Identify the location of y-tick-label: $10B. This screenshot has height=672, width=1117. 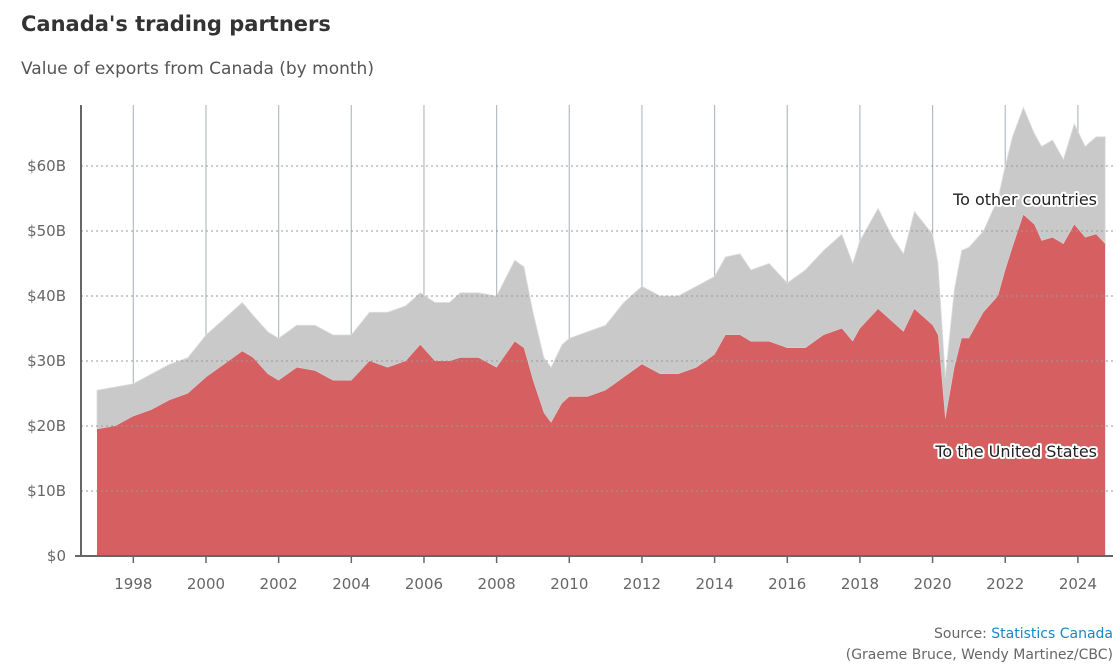
(46, 491).